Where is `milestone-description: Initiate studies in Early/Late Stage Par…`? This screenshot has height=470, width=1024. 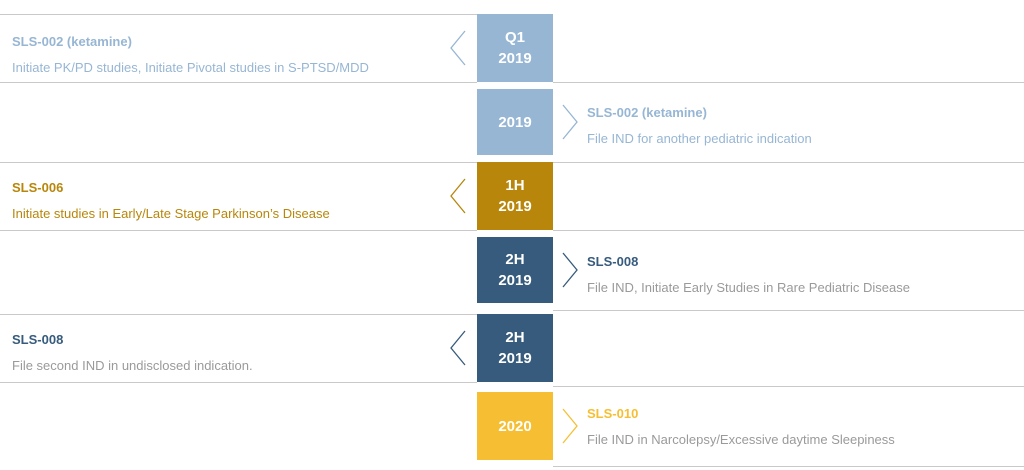 milestone-description: Initiate studies in Early/Late Stage Par… is located at coordinates (171, 213).